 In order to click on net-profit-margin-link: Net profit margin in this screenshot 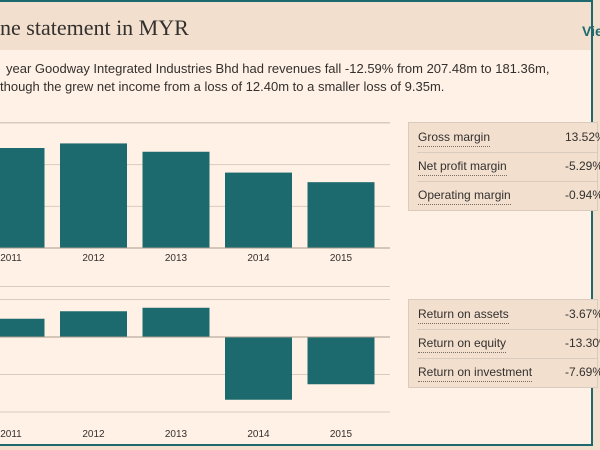, I will do `click(462, 166)`.